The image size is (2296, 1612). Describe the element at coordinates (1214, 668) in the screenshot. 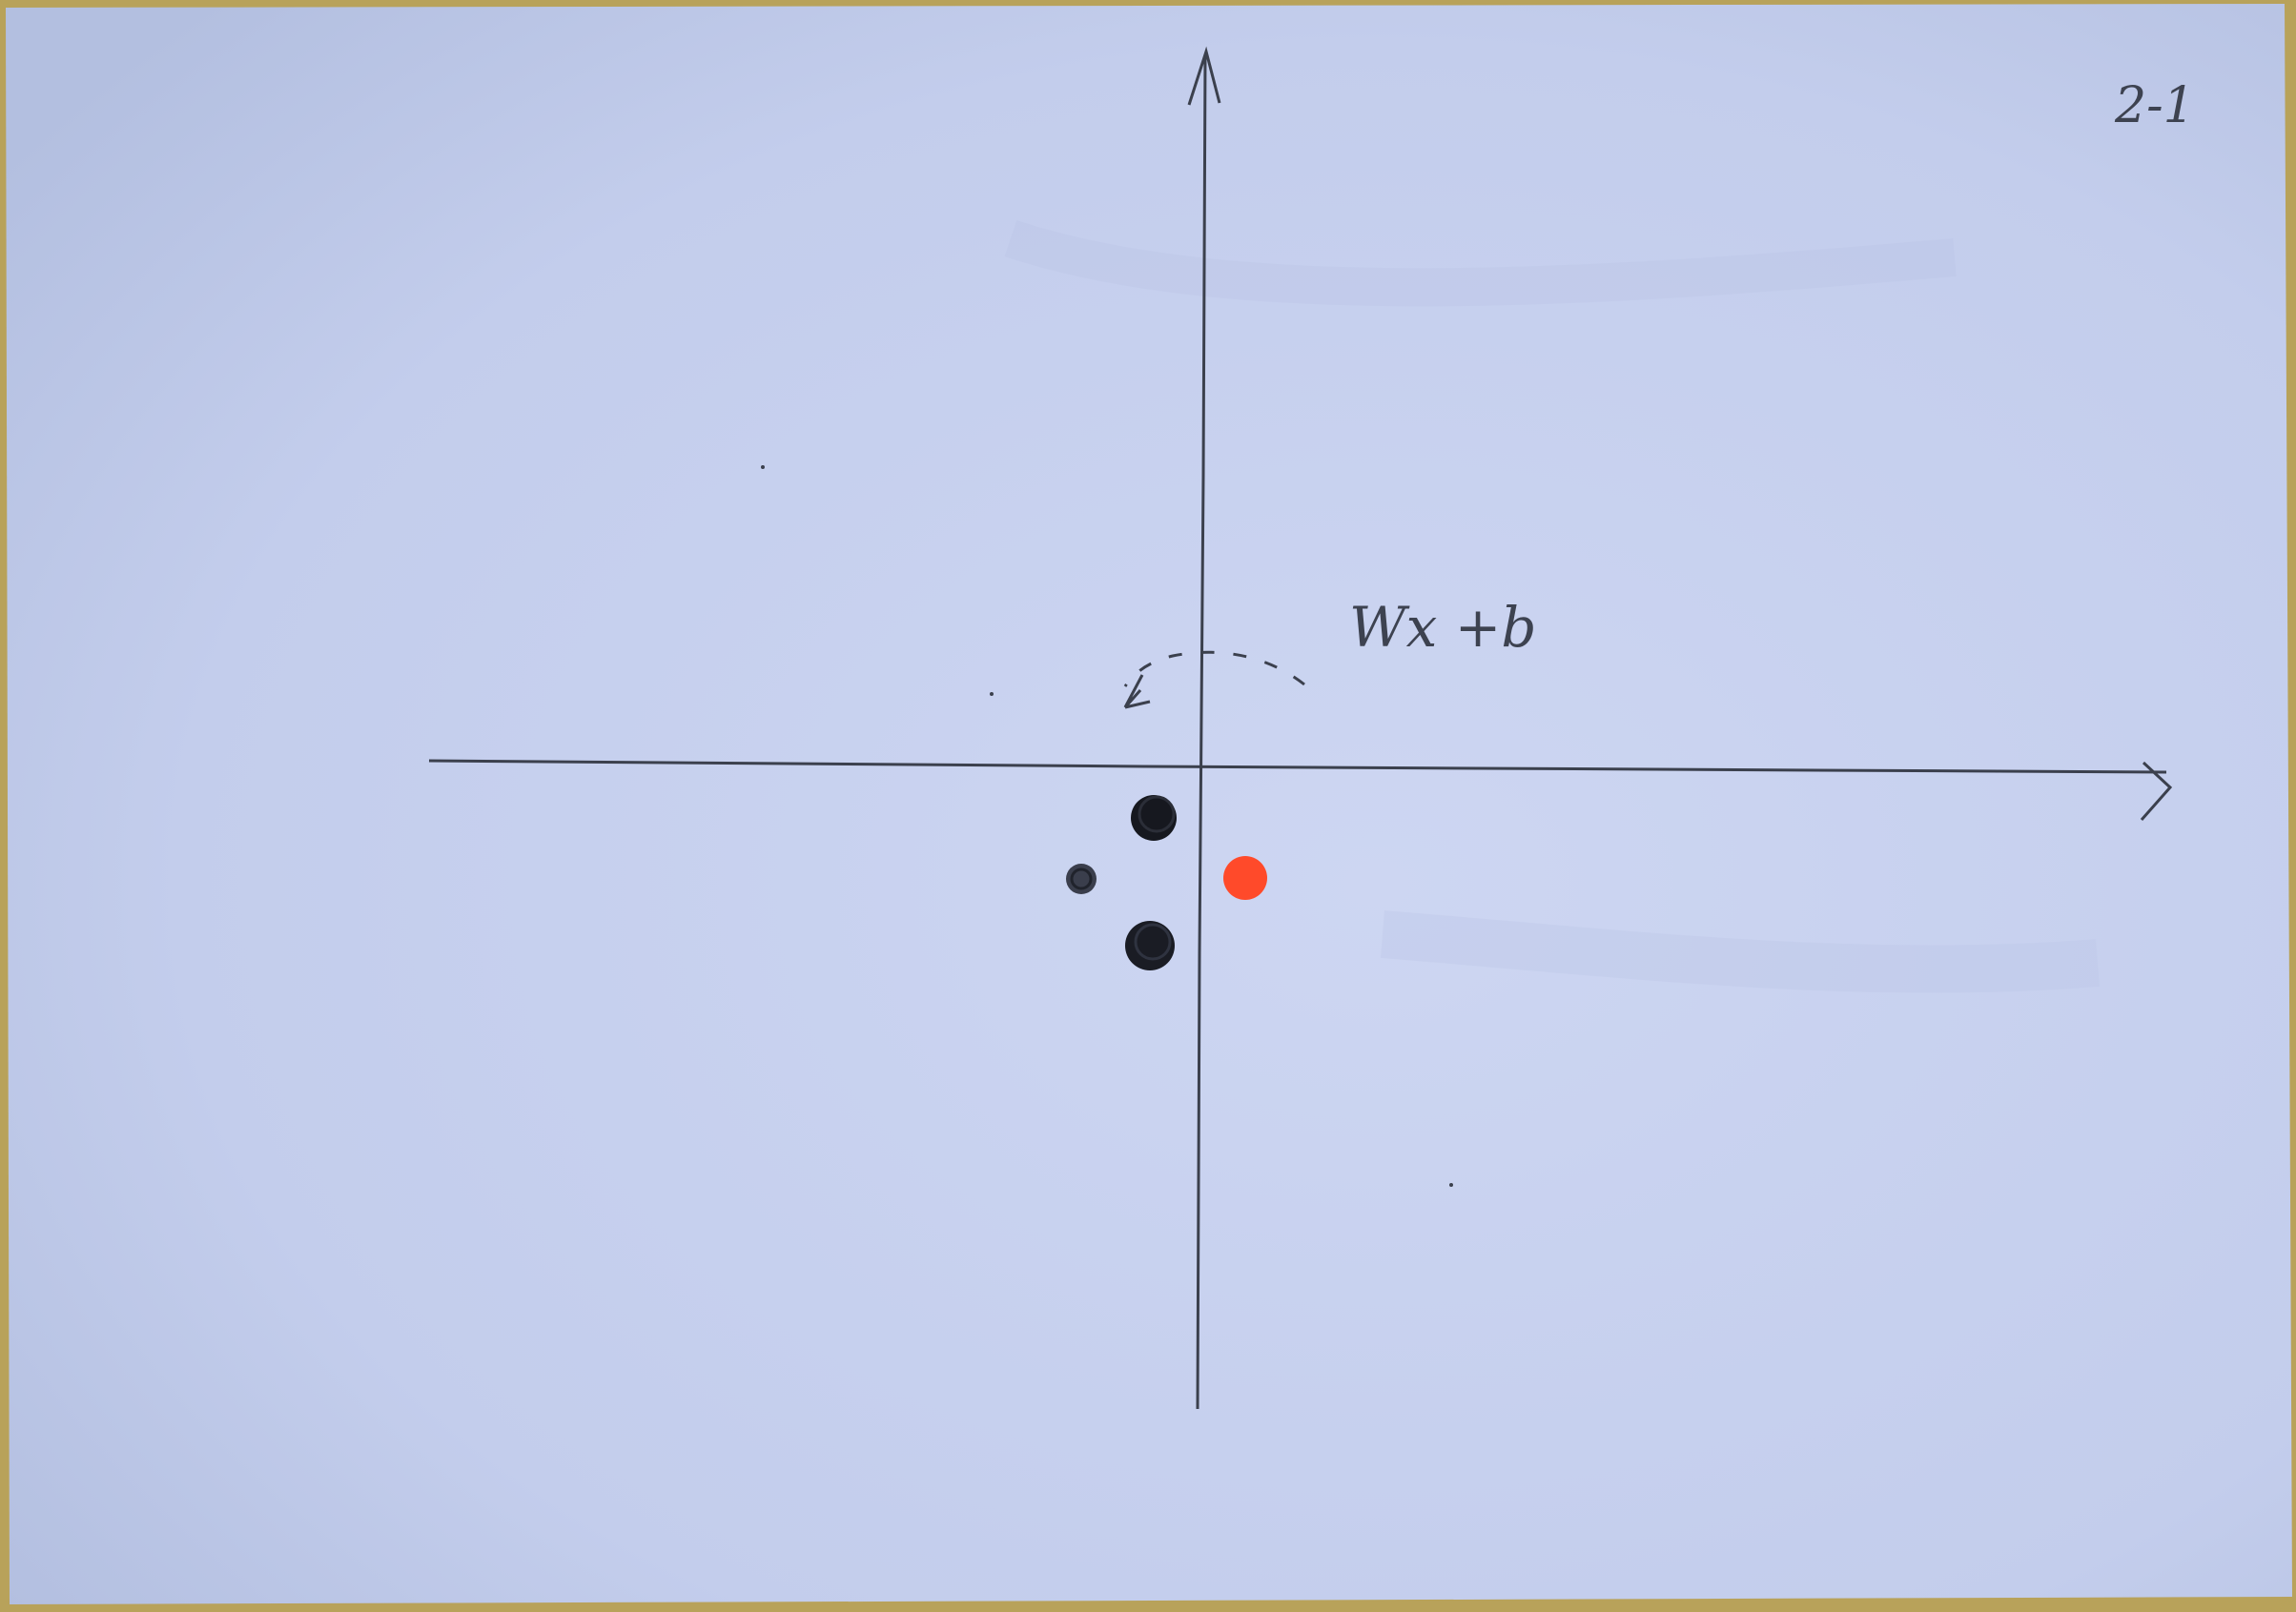

I see `rotate-arrow-icon` at that location.